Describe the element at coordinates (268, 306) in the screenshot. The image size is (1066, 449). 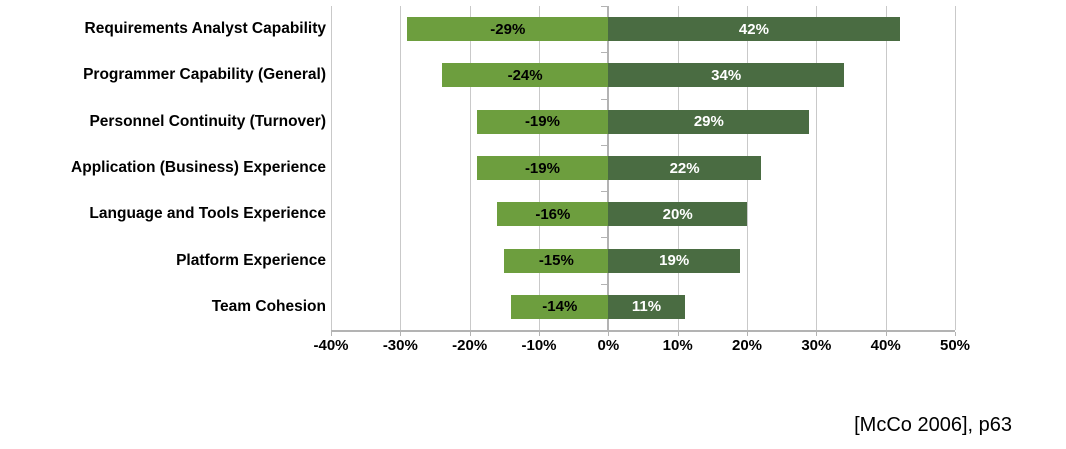
I see `category-label: Team Cohesion` at that location.